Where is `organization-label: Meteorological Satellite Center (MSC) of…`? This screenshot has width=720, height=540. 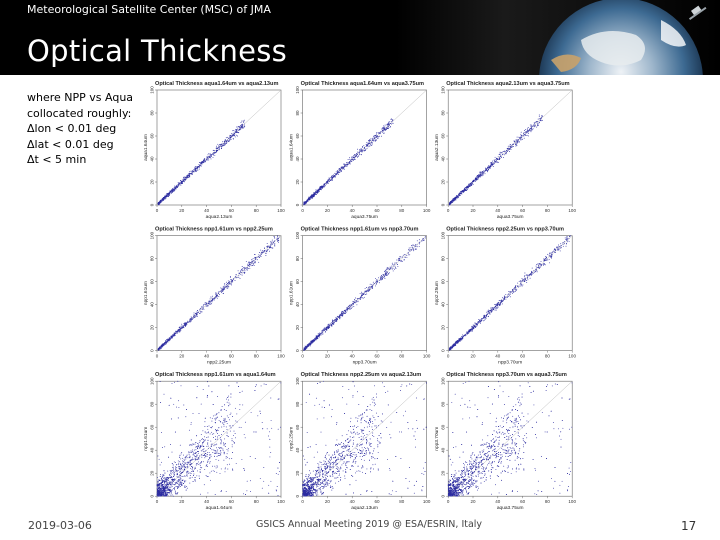
organization-label: Meteorological Satellite Center (MSC) of… is located at coordinates (149, 9).